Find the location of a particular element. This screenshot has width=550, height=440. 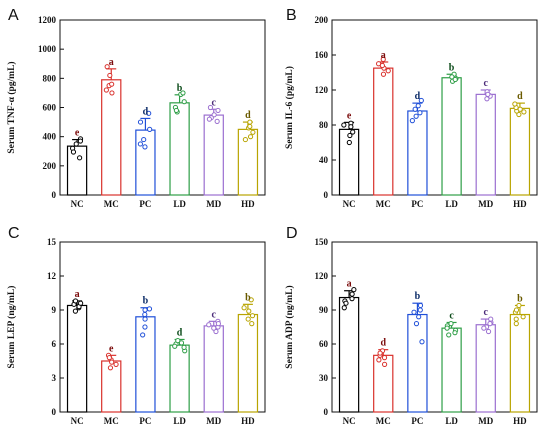

y-tick-label: 15 is located at coordinates (52, 242).